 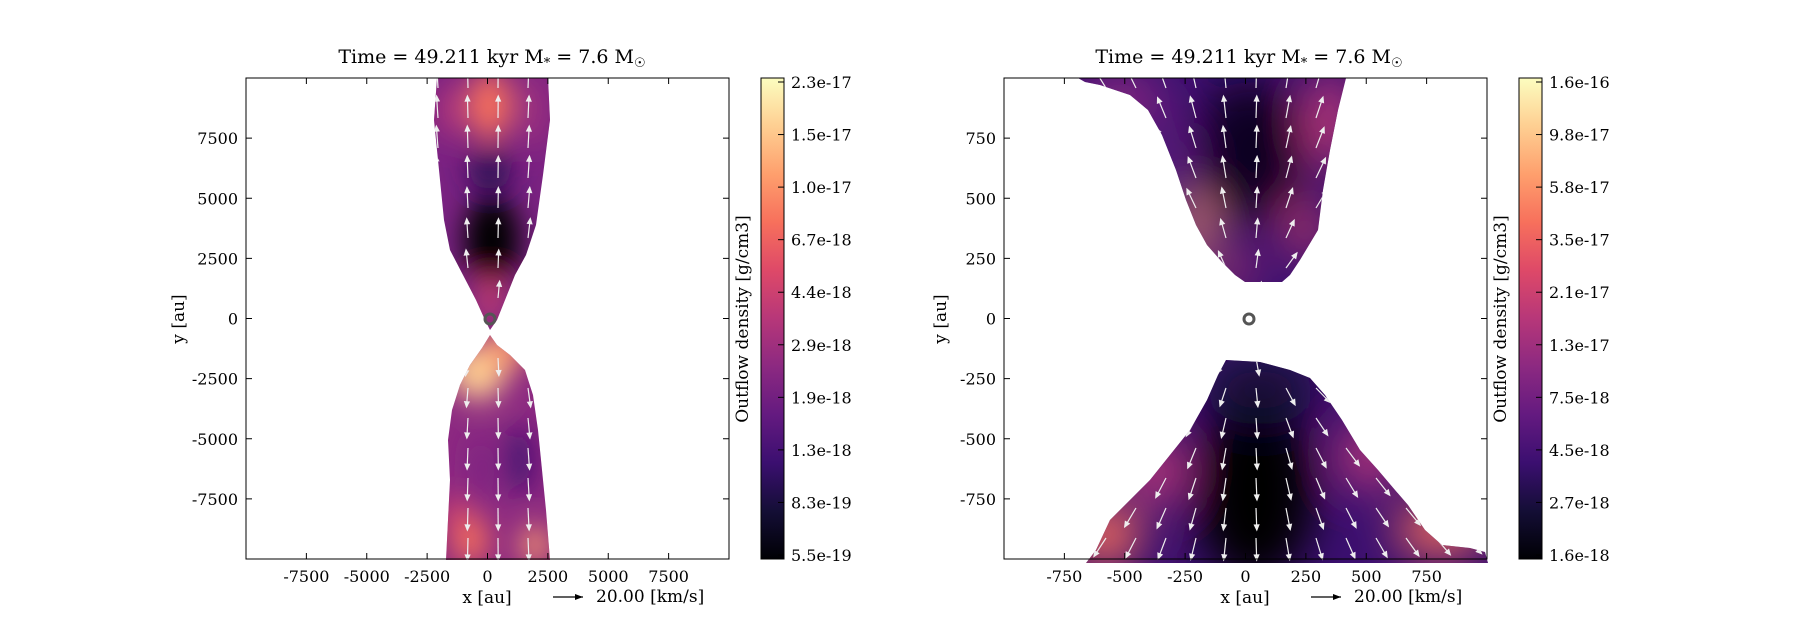 What do you see at coordinates (548, 576) in the screenshot?
I see `x-tick-label: 2500` at bounding box center [548, 576].